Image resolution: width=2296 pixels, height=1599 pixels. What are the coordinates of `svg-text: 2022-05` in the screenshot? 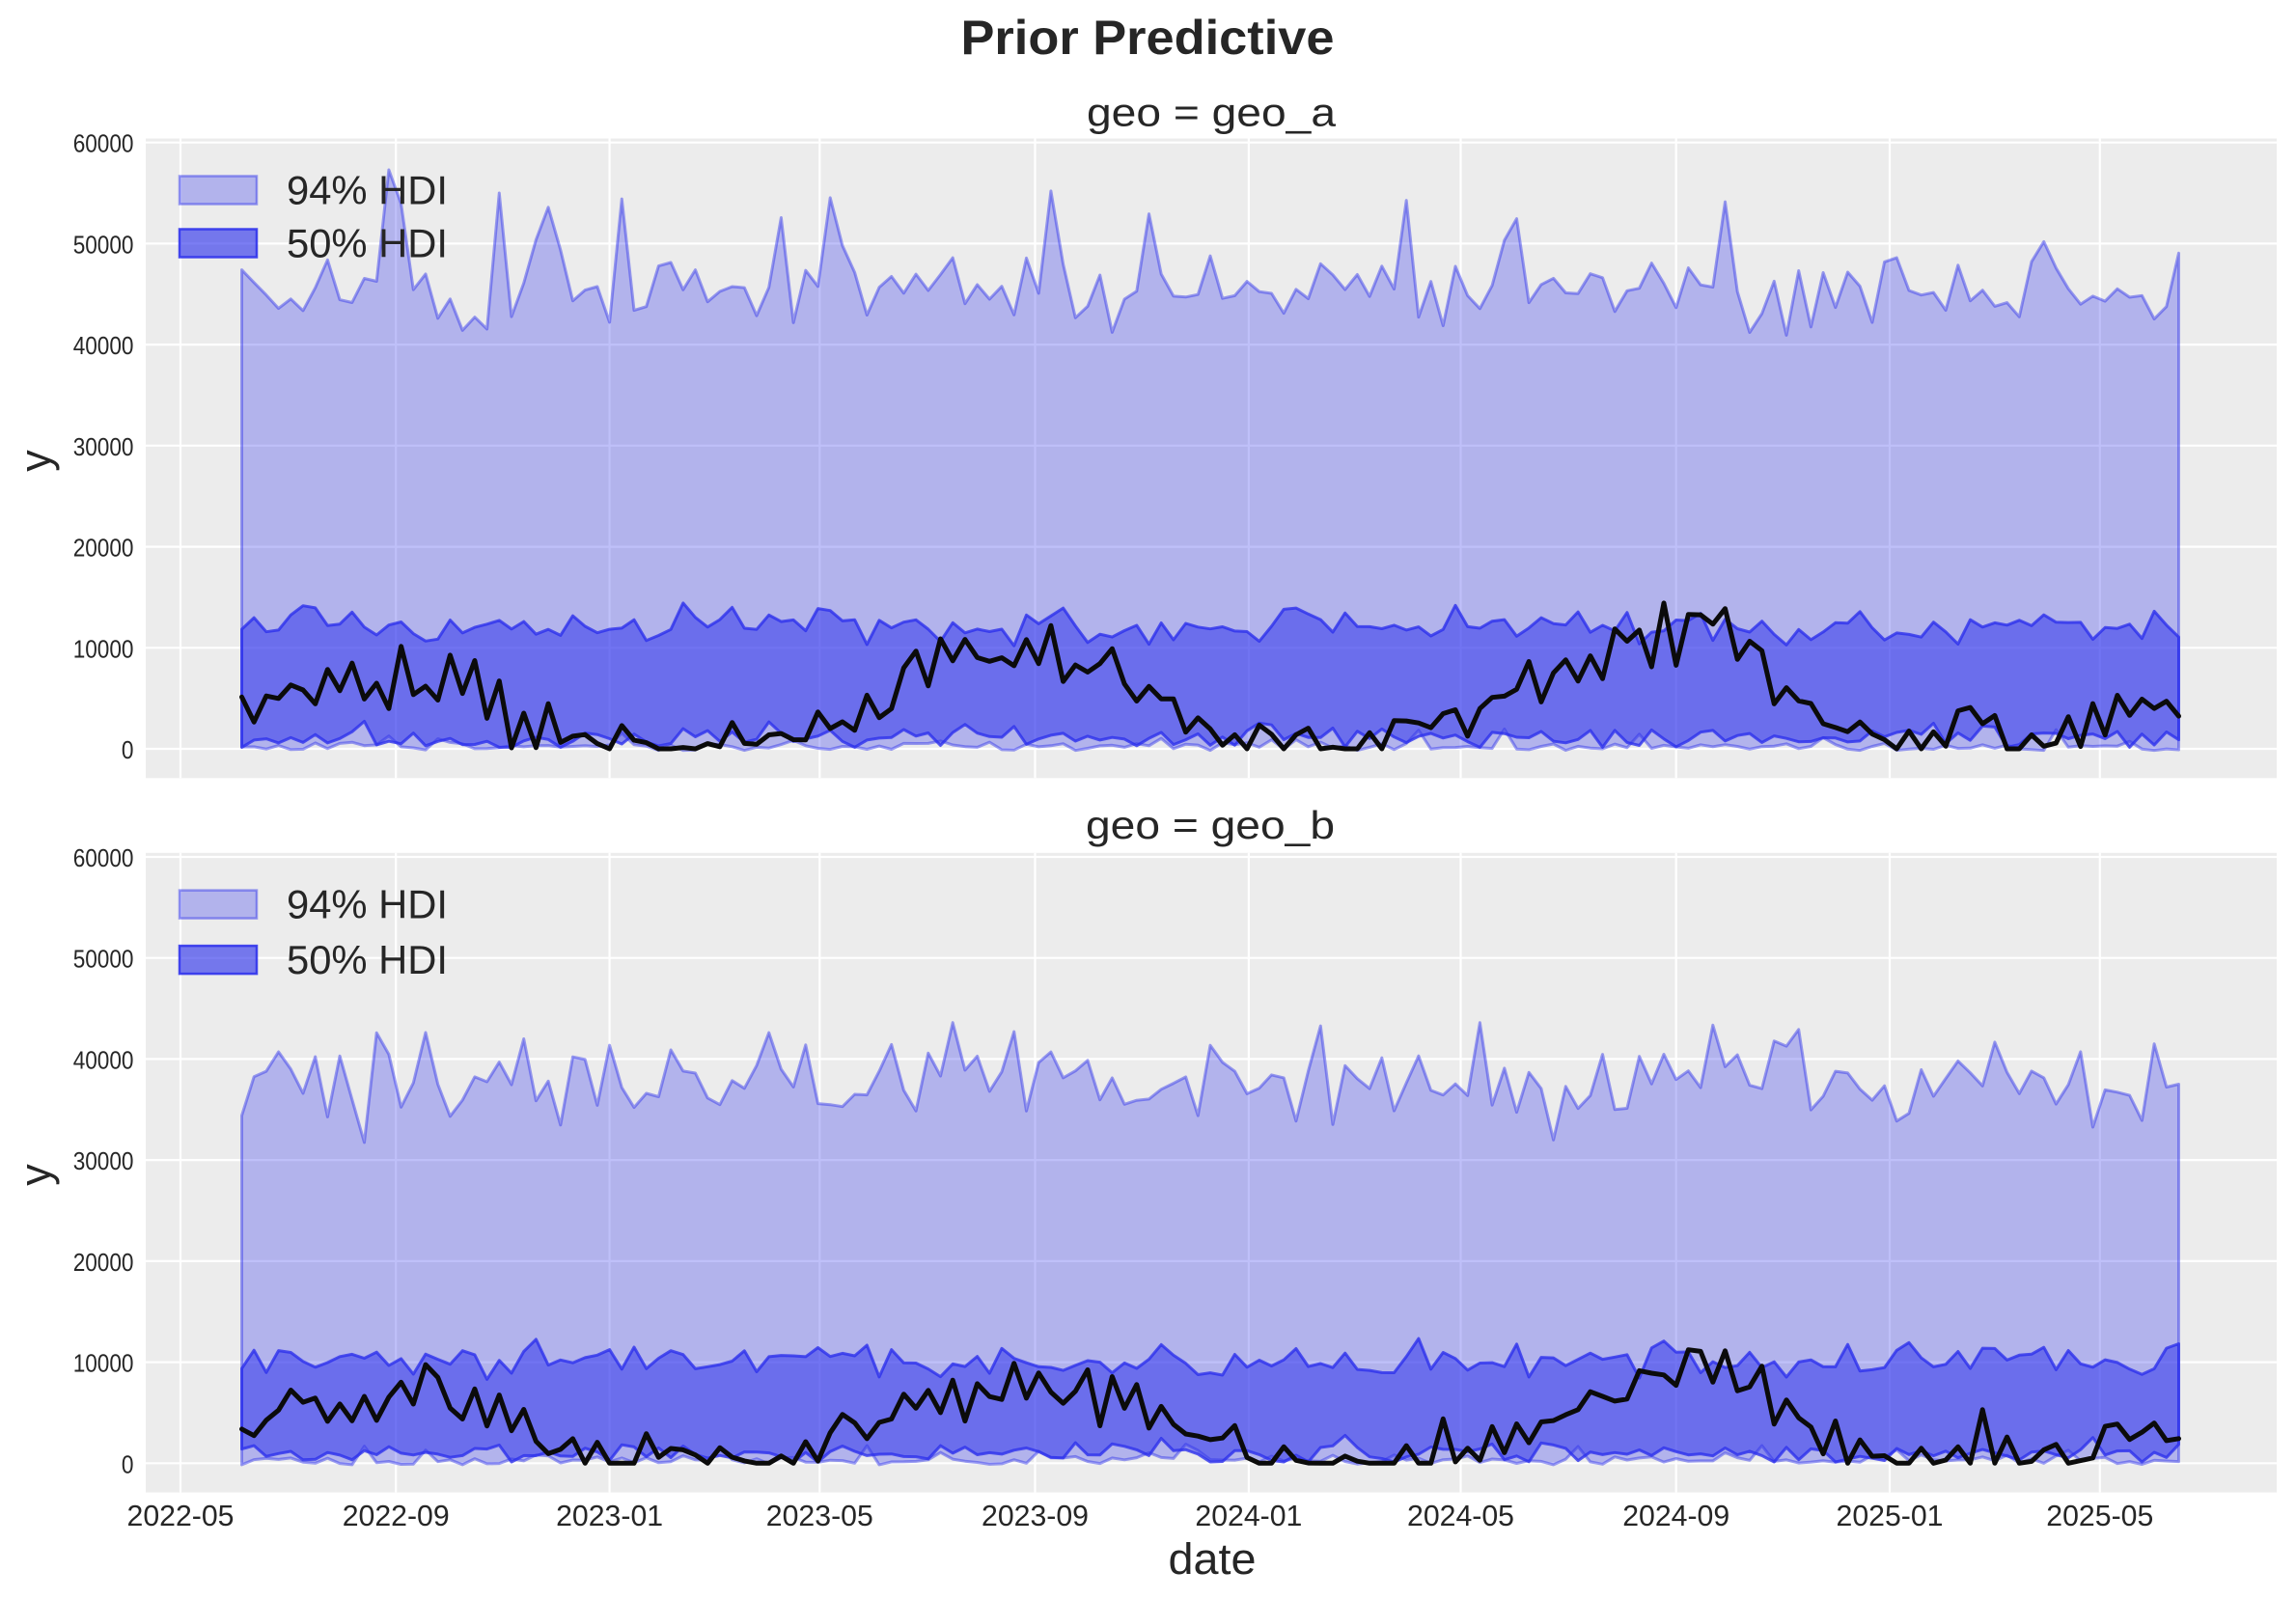 It's located at (181, 1515).